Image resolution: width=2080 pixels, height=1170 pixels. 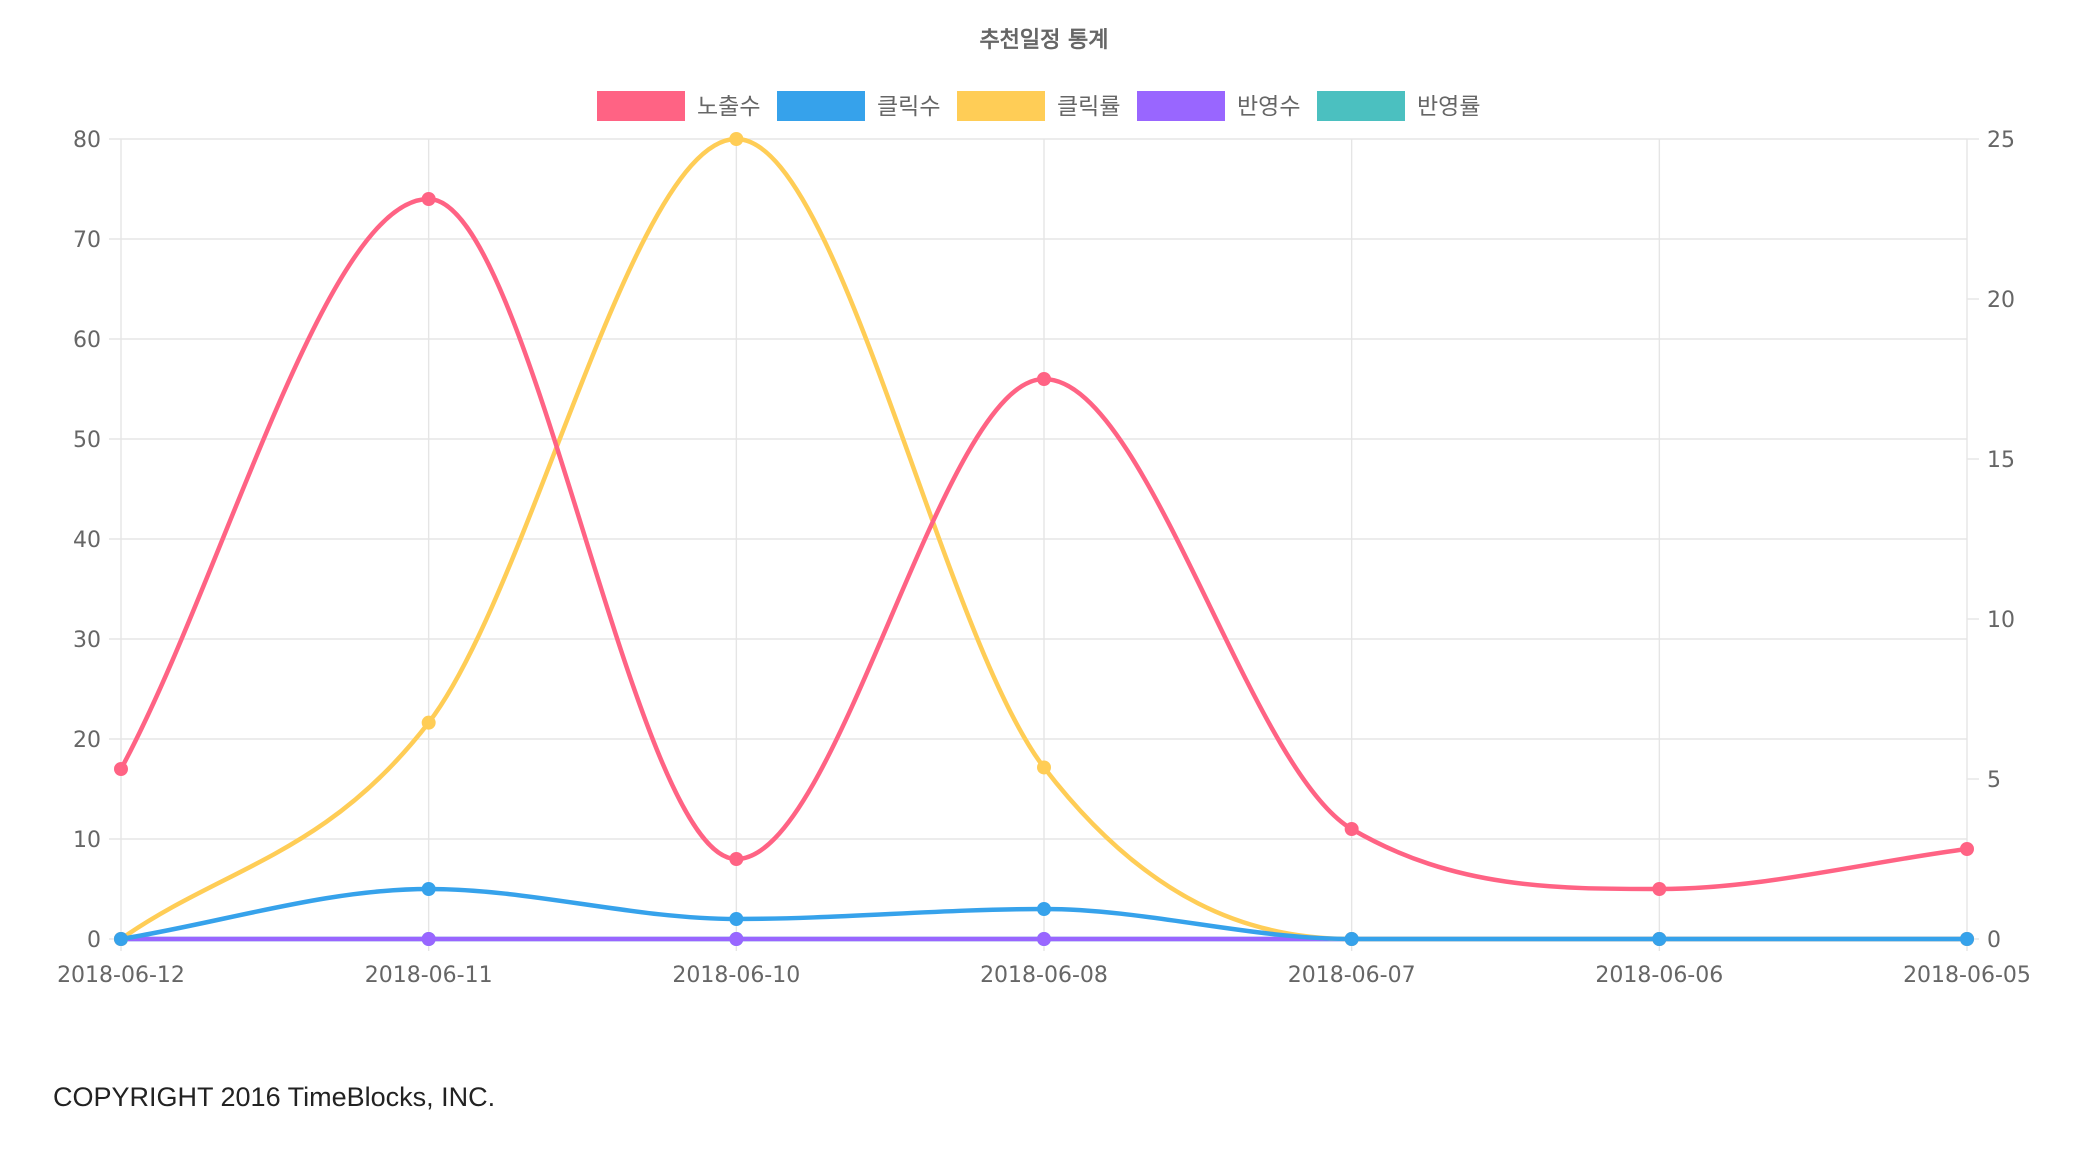 I want to click on y-right-tick-label: 15, so click(x=2001, y=460).